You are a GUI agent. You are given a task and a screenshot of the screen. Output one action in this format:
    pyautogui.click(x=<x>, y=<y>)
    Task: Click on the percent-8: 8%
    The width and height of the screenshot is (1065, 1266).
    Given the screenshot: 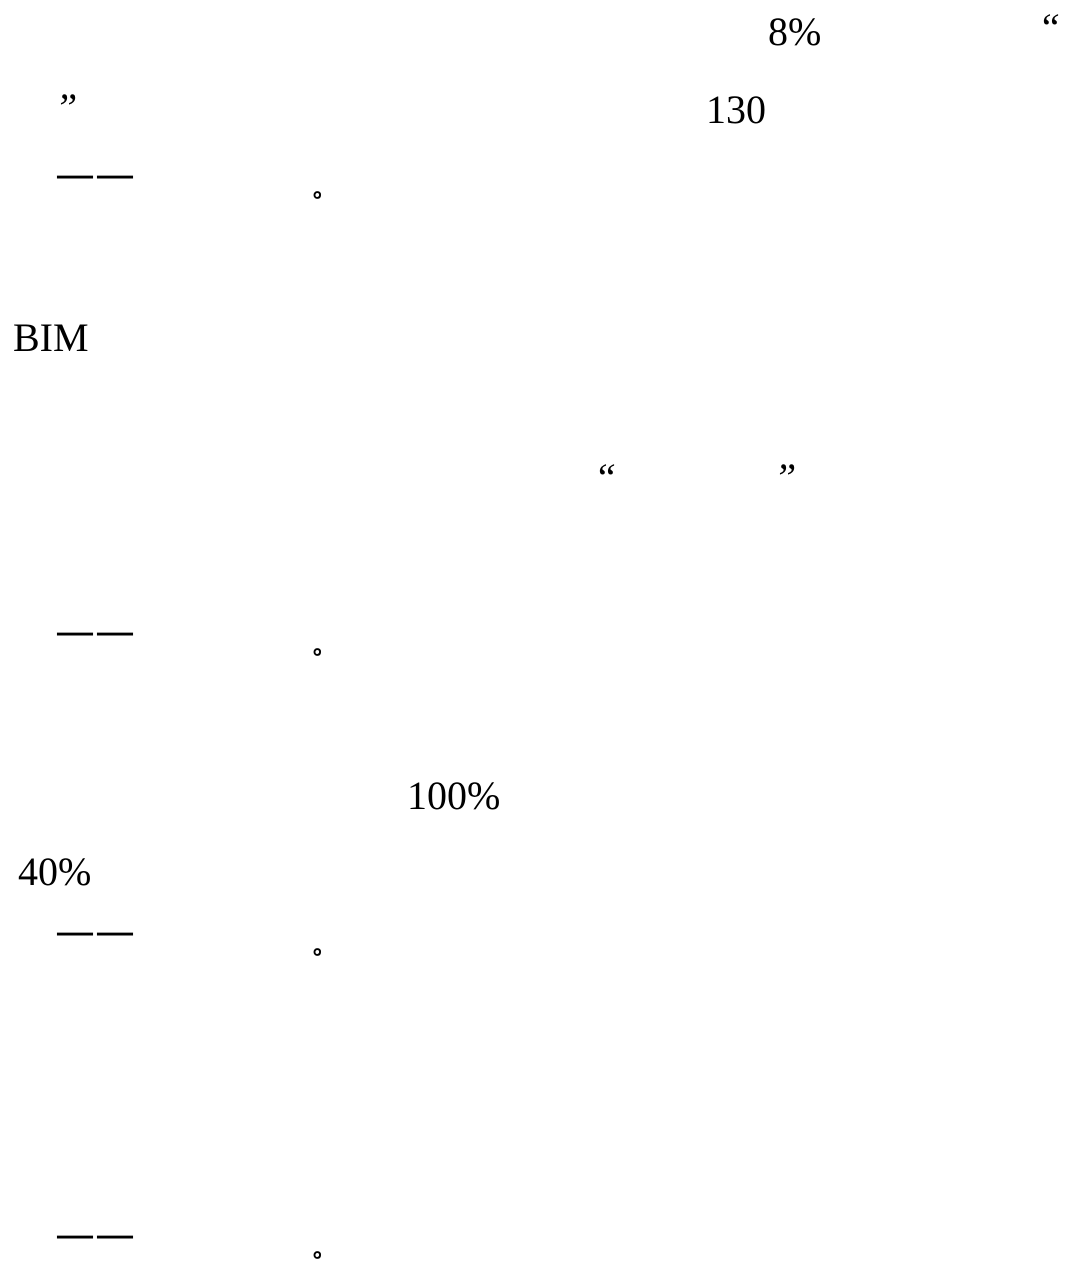 What is the action you would take?
    pyautogui.click(x=795, y=31)
    